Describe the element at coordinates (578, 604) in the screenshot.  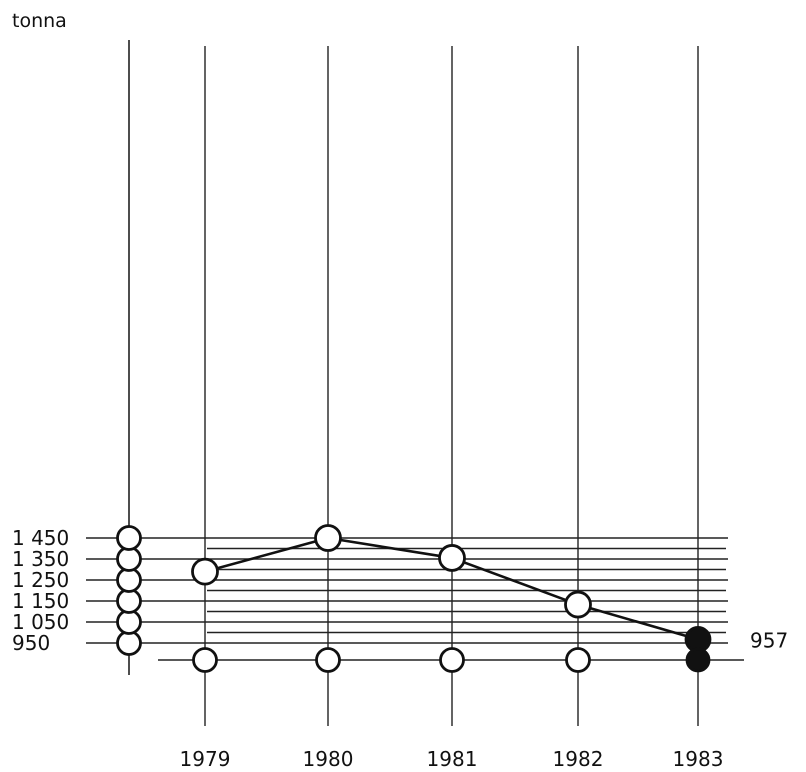
I see `data-point-1982` at that location.